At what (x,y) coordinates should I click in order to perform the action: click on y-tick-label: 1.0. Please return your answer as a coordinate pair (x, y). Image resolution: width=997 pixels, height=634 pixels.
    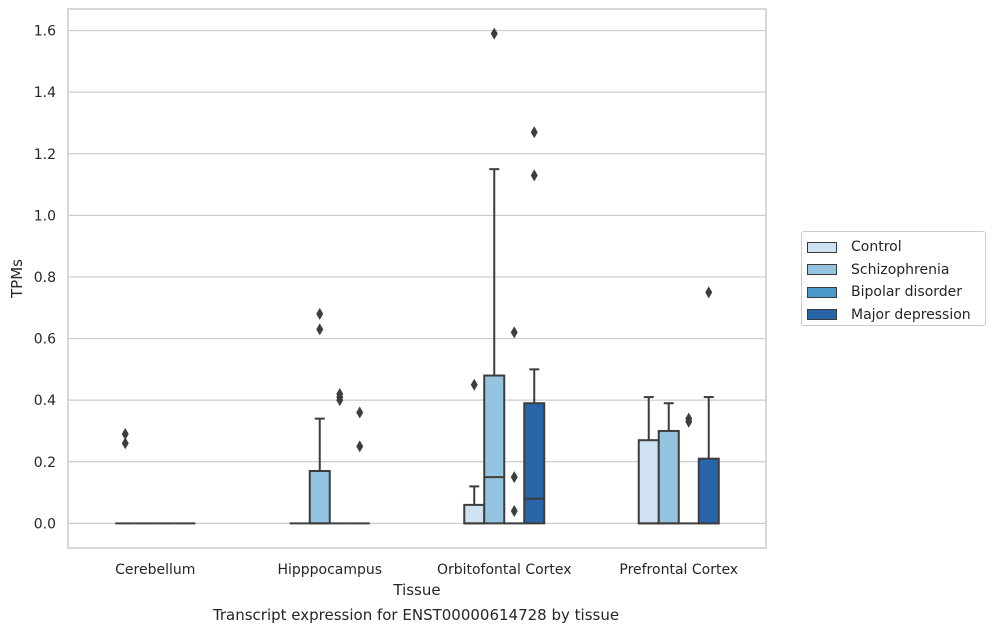
    Looking at the image, I should click on (45, 216).